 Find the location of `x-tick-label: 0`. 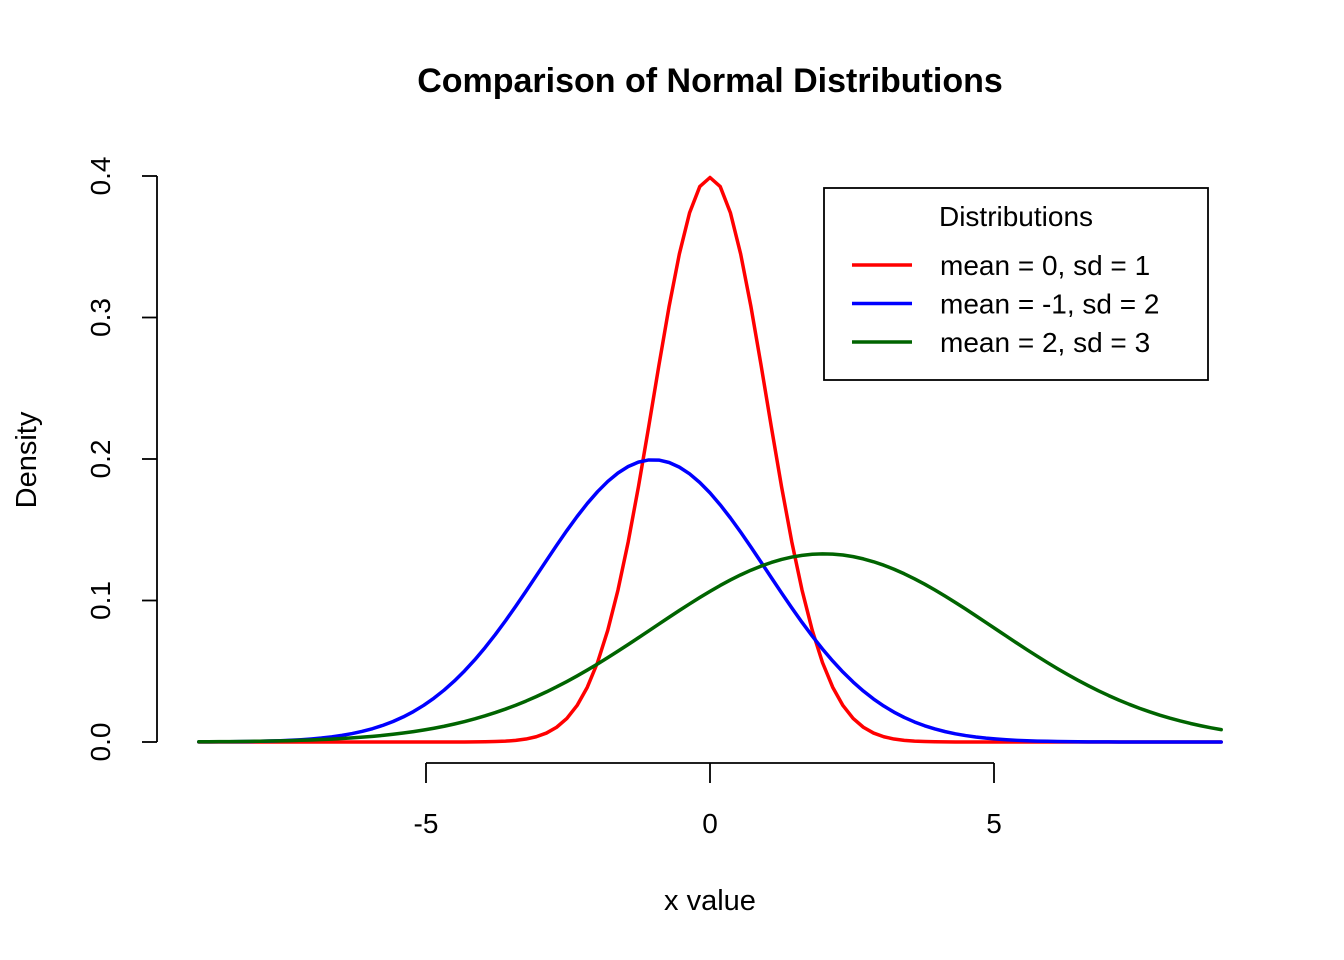

x-tick-label: 0 is located at coordinates (710, 823).